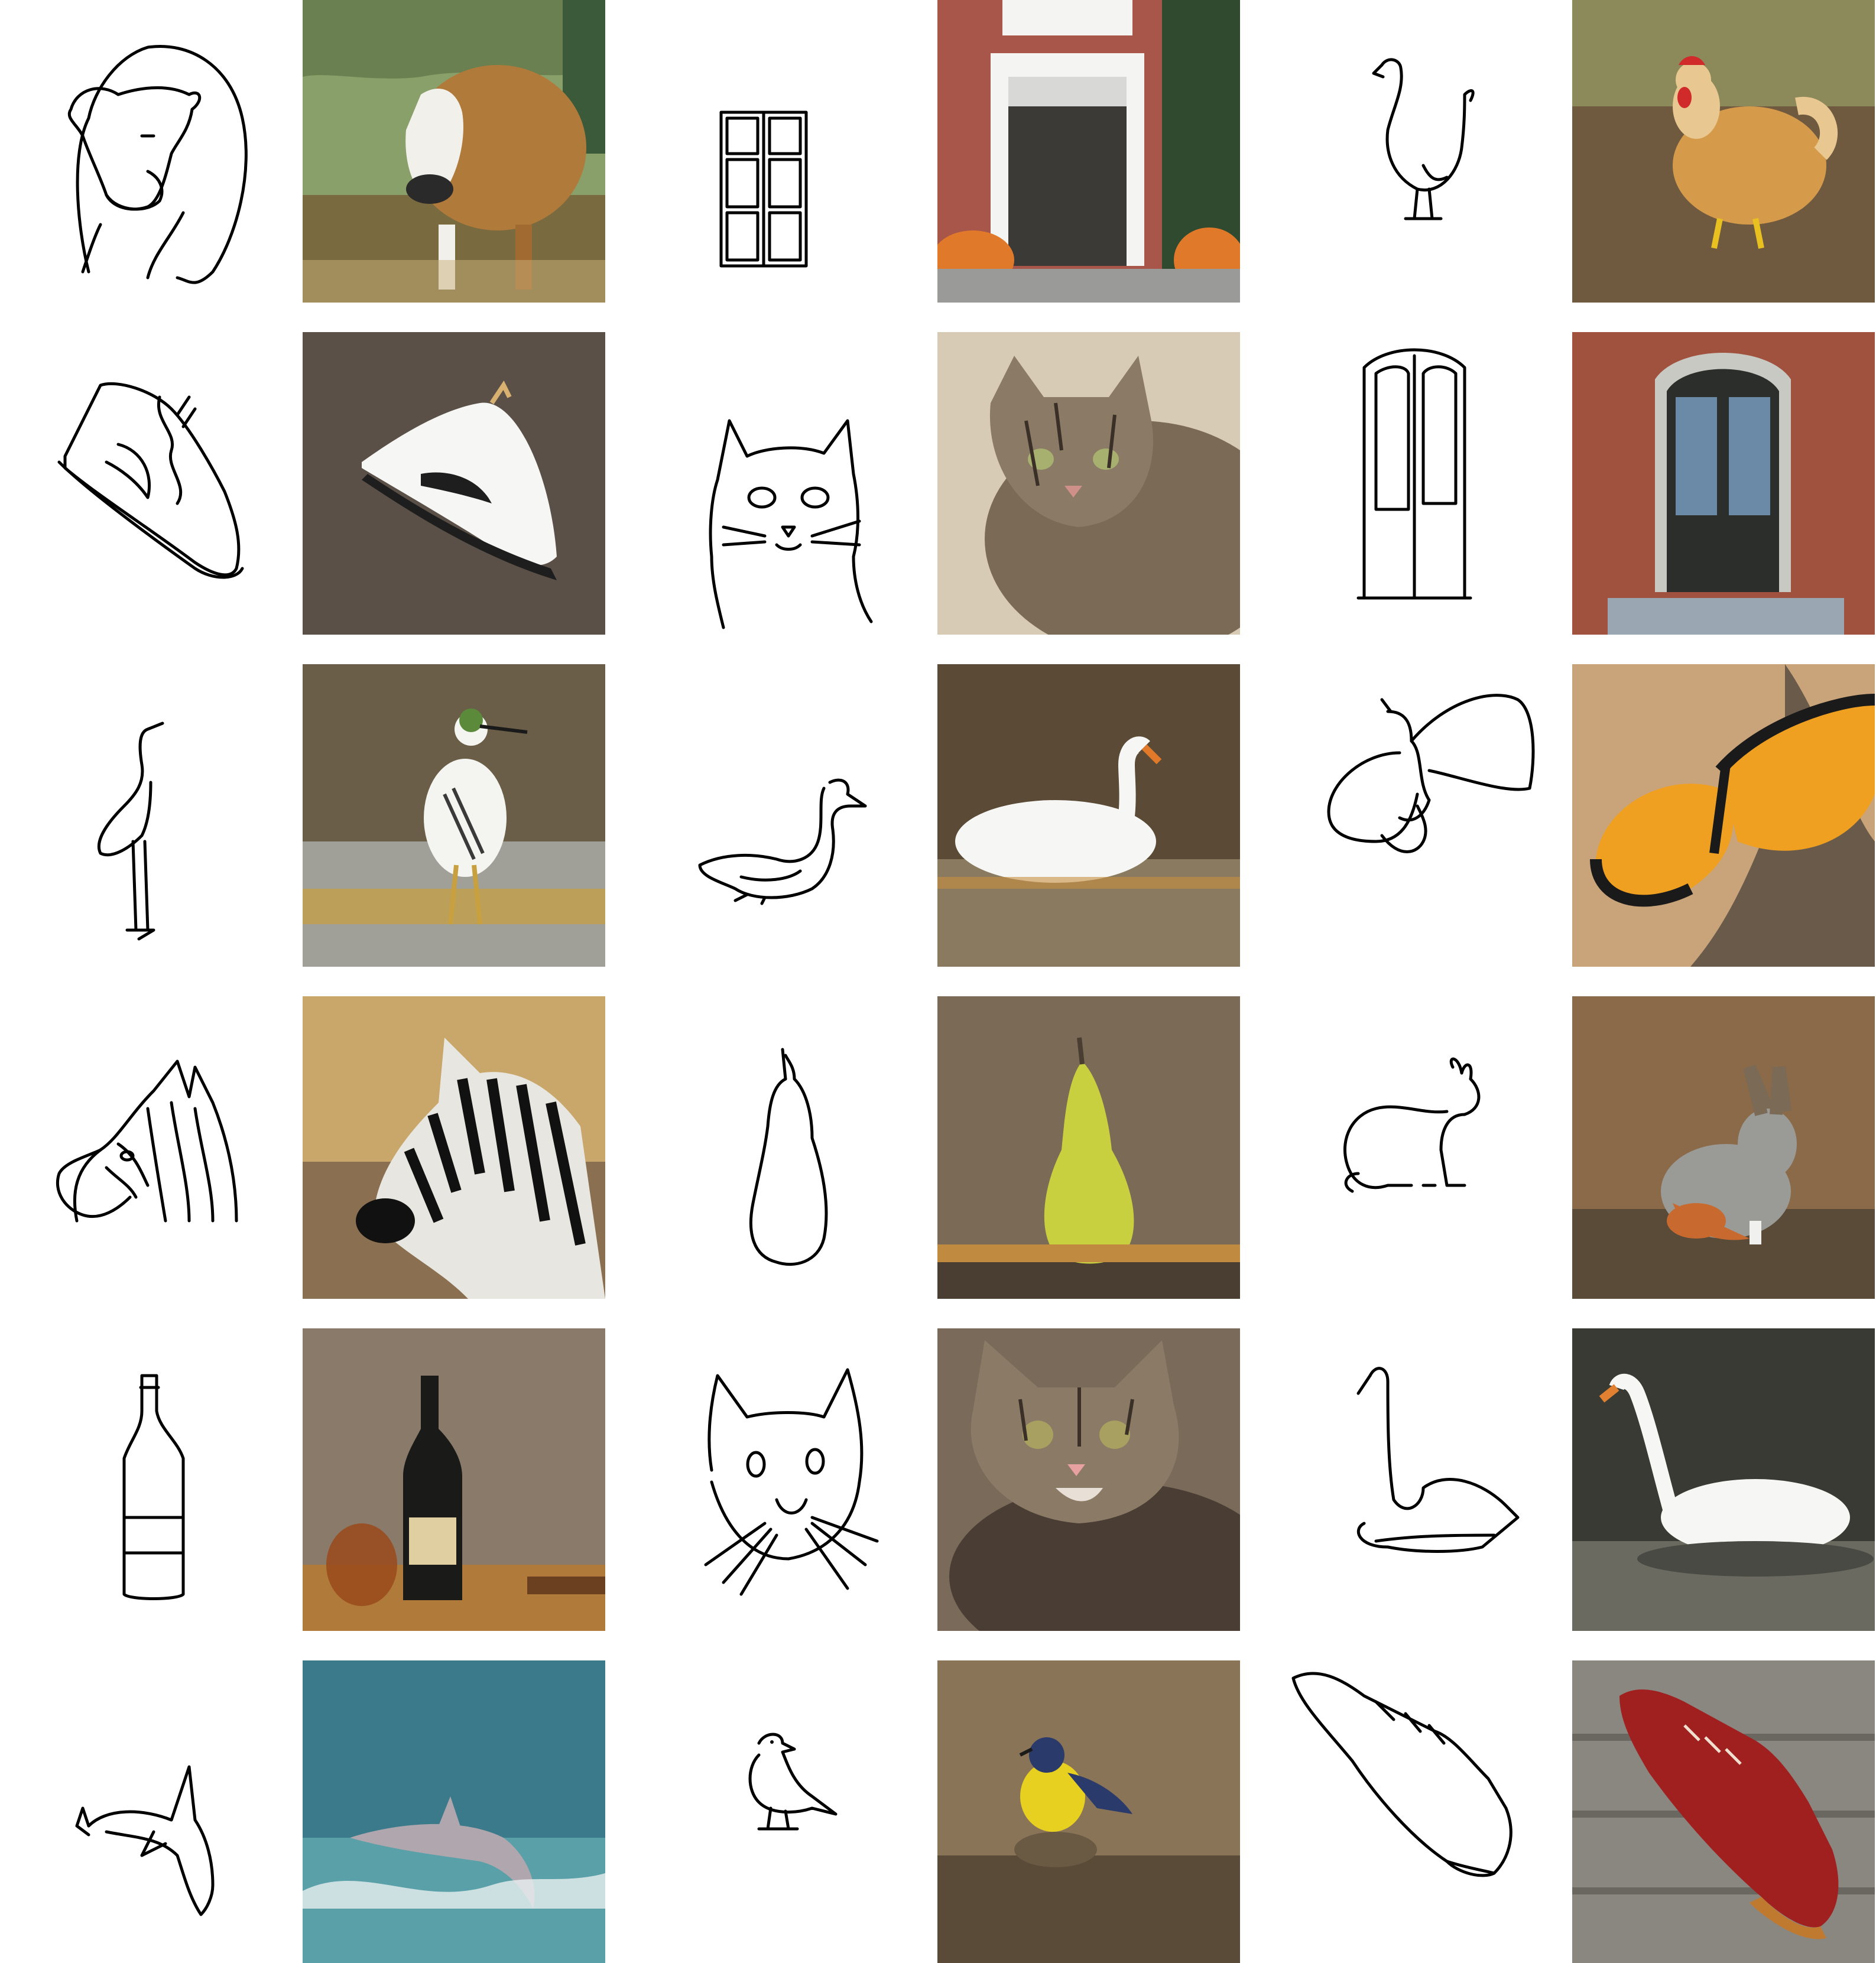 This screenshot has width=1876, height=1963. I want to click on chicken-photo, so click(1723, 151).